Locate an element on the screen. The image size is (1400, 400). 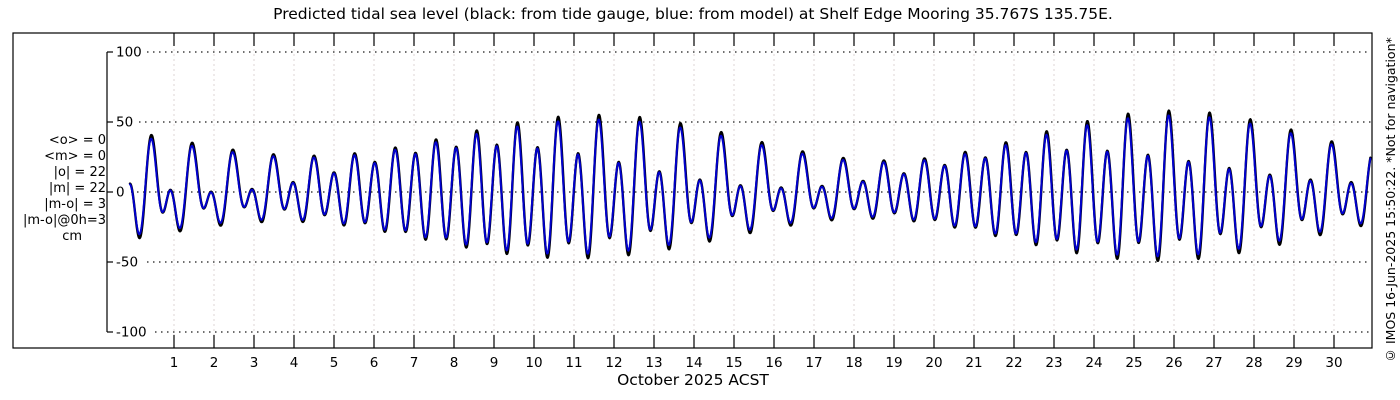
x-tick-label: 7 is located at coordinates (414, 363).